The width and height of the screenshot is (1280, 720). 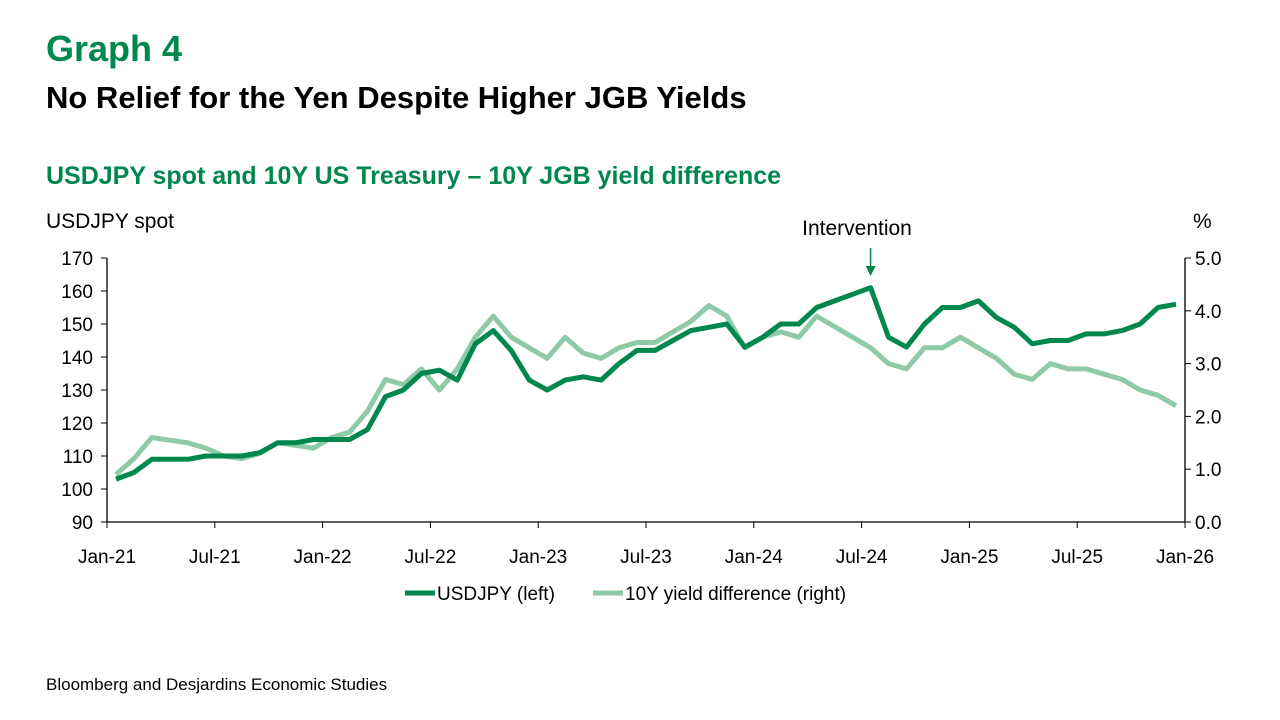 What do you see at coordinates (735, 594) in the screenshot?
I see `legend-label-yield: 10Y yield difference (right)` at bounding box center [735, 594].